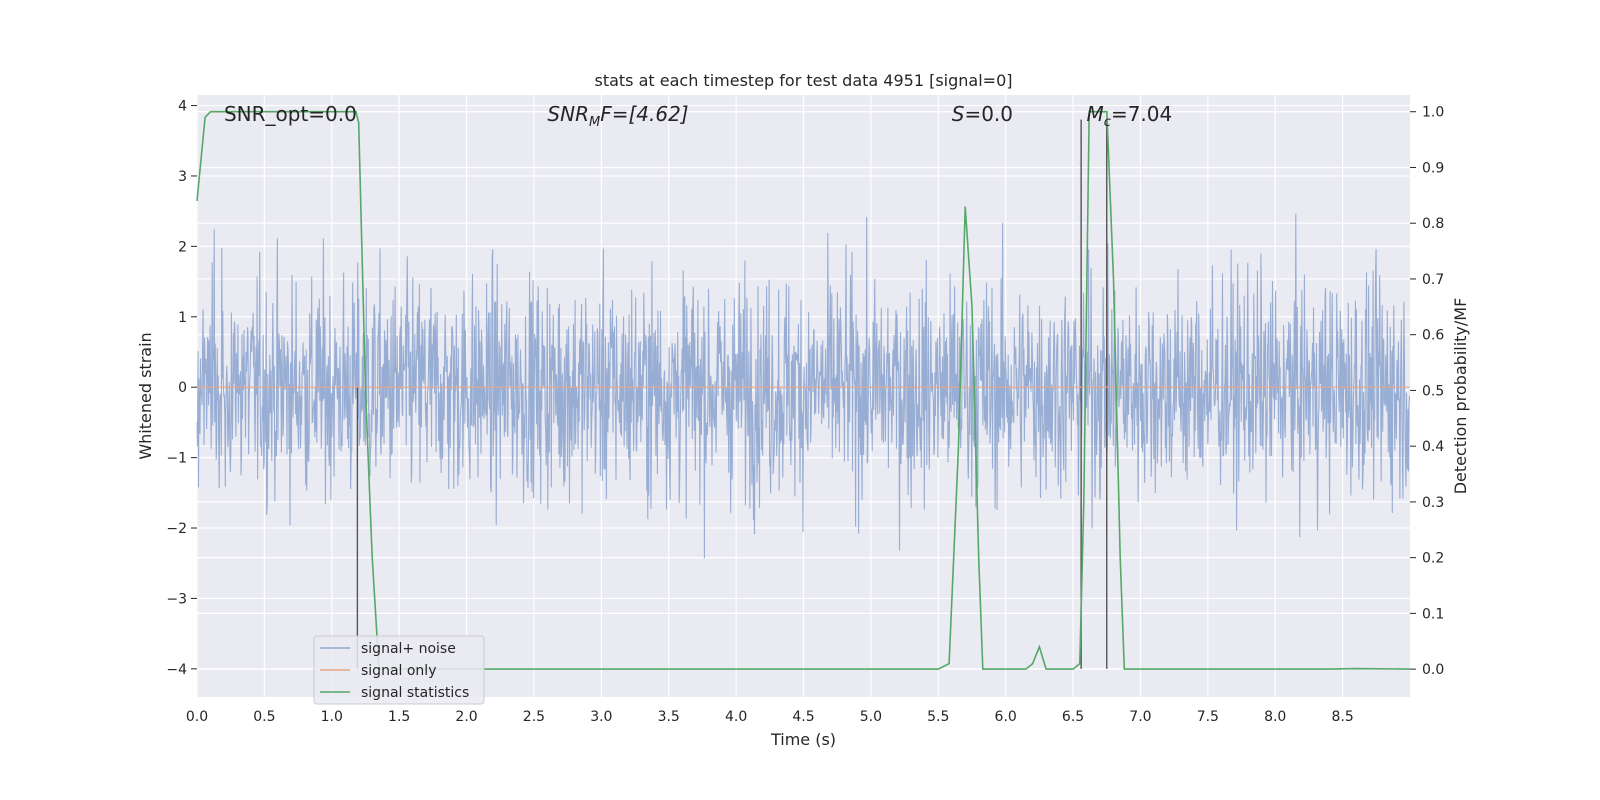  I want to click on x-tick-label: 4.0, so click(736, 717).